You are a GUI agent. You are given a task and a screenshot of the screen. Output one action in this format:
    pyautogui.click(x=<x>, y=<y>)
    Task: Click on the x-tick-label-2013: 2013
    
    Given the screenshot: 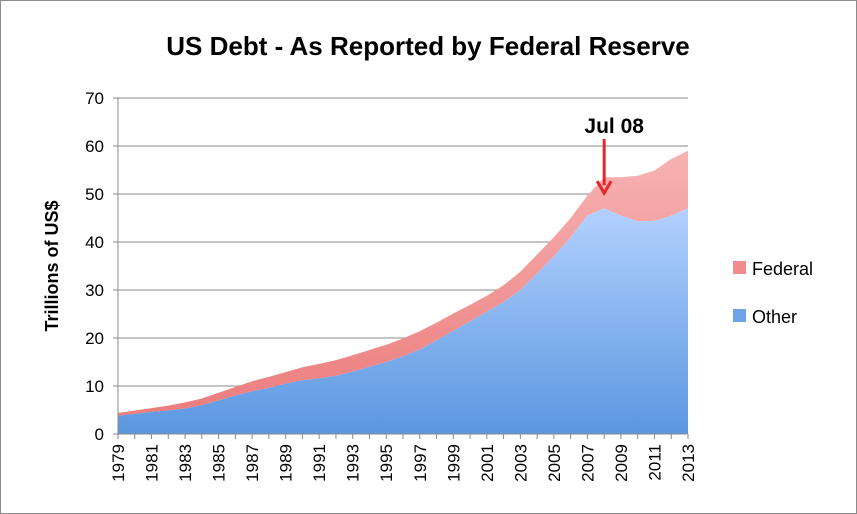 What is the action you would take?
    pyautogui.click(x=688, y=463)
    